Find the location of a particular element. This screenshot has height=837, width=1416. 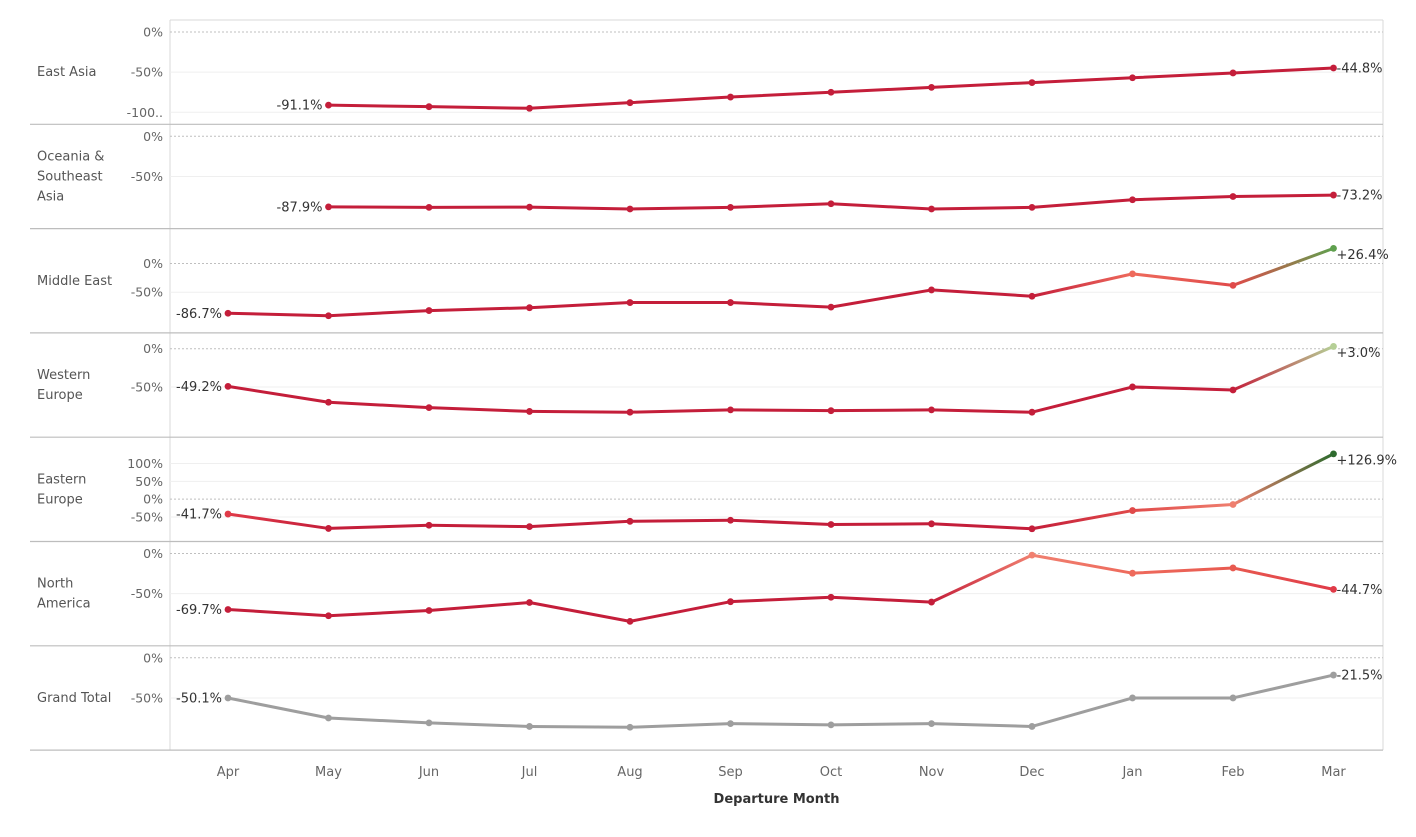

y-tick-label: 0% is located at coordinates (153, 136).